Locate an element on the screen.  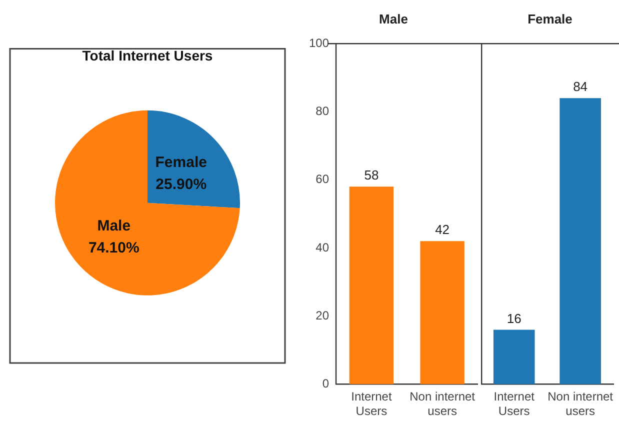
chart-title: Total Internet Users is located at coordinates (147, 55).